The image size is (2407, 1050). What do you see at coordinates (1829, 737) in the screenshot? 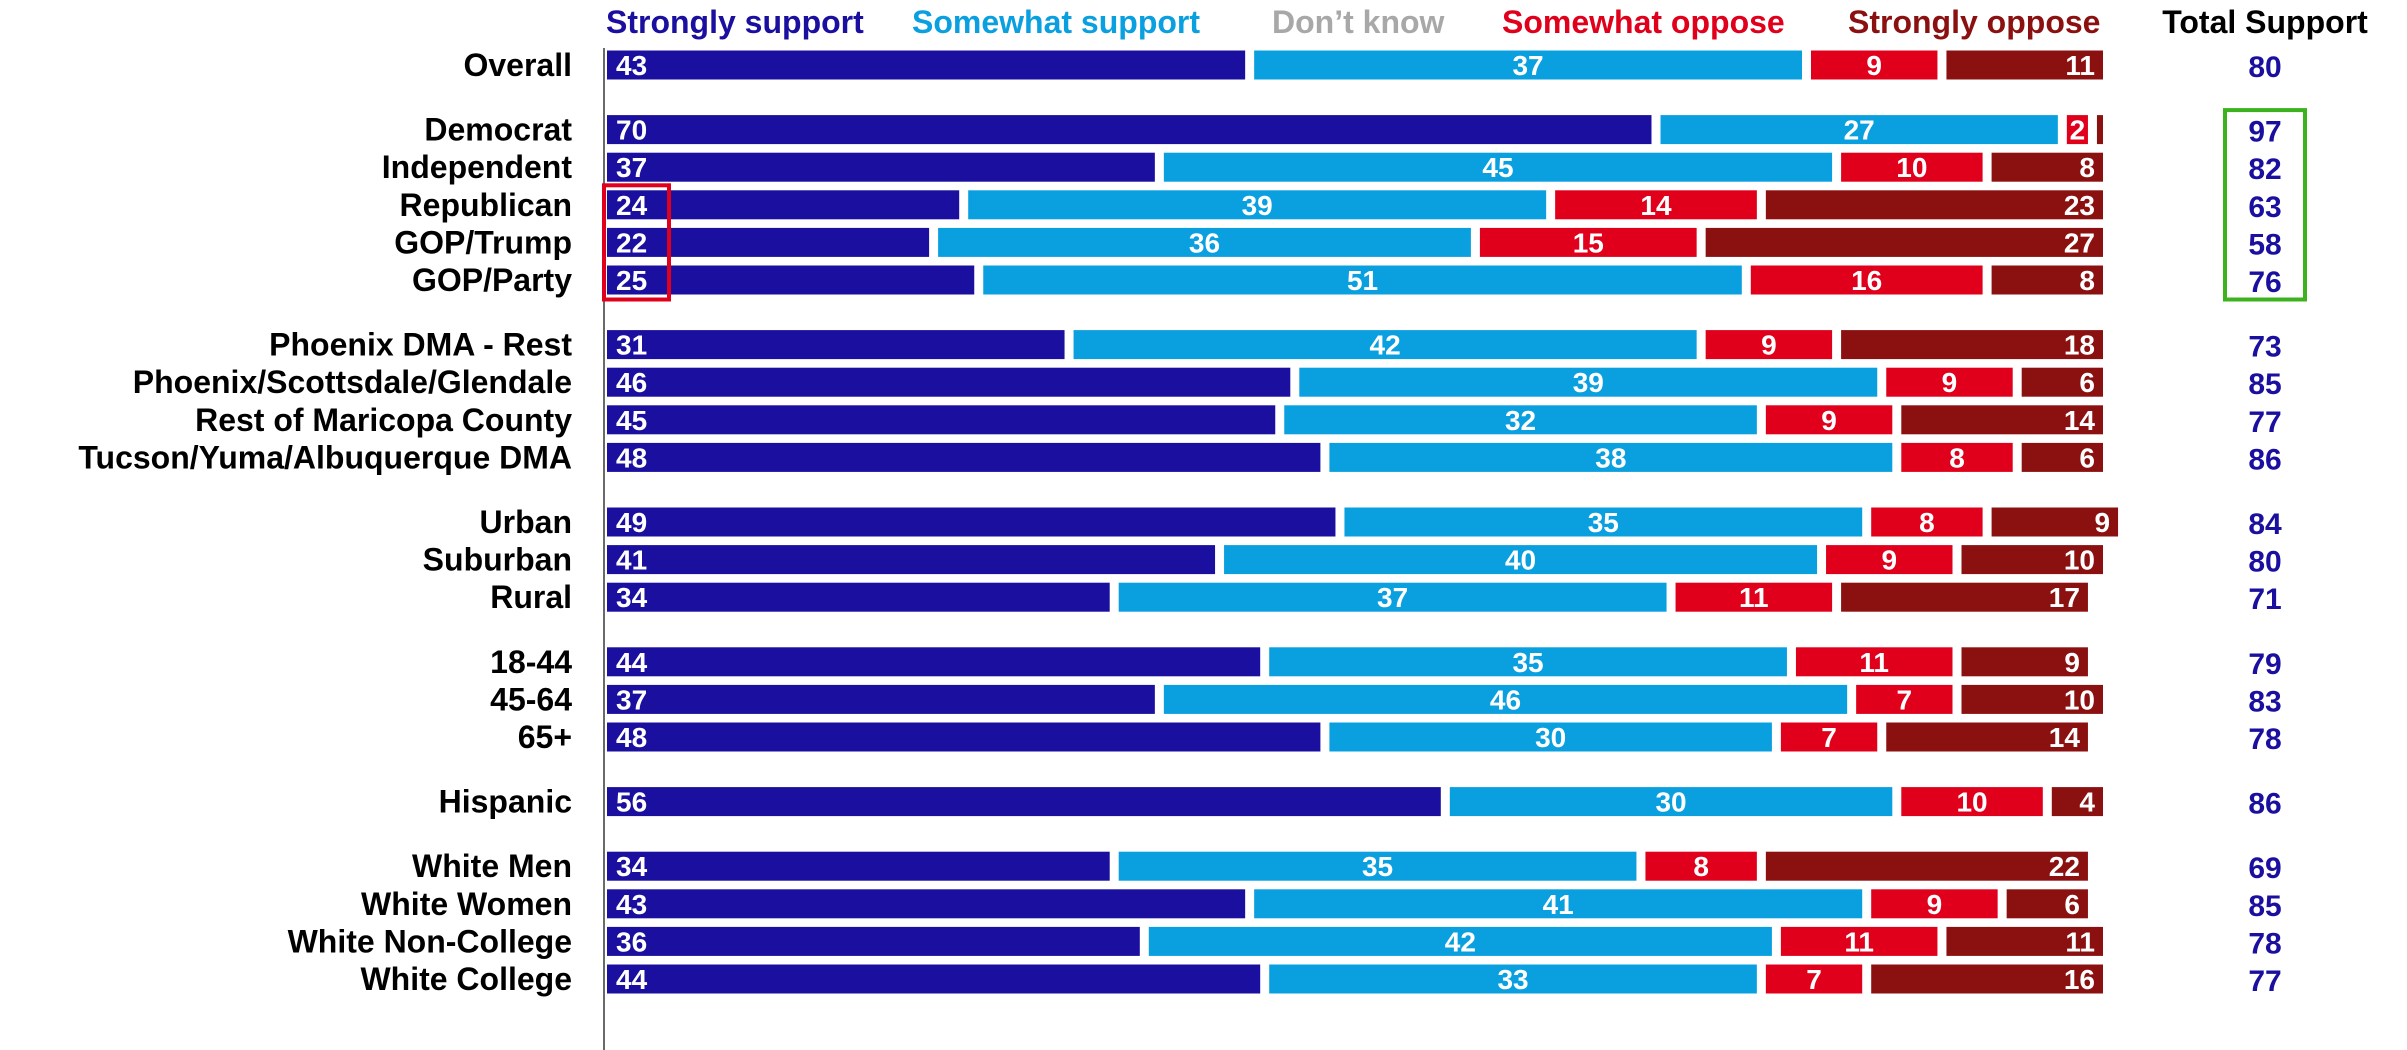
I see `data-label: 7` at bounding box center [1829, 737].